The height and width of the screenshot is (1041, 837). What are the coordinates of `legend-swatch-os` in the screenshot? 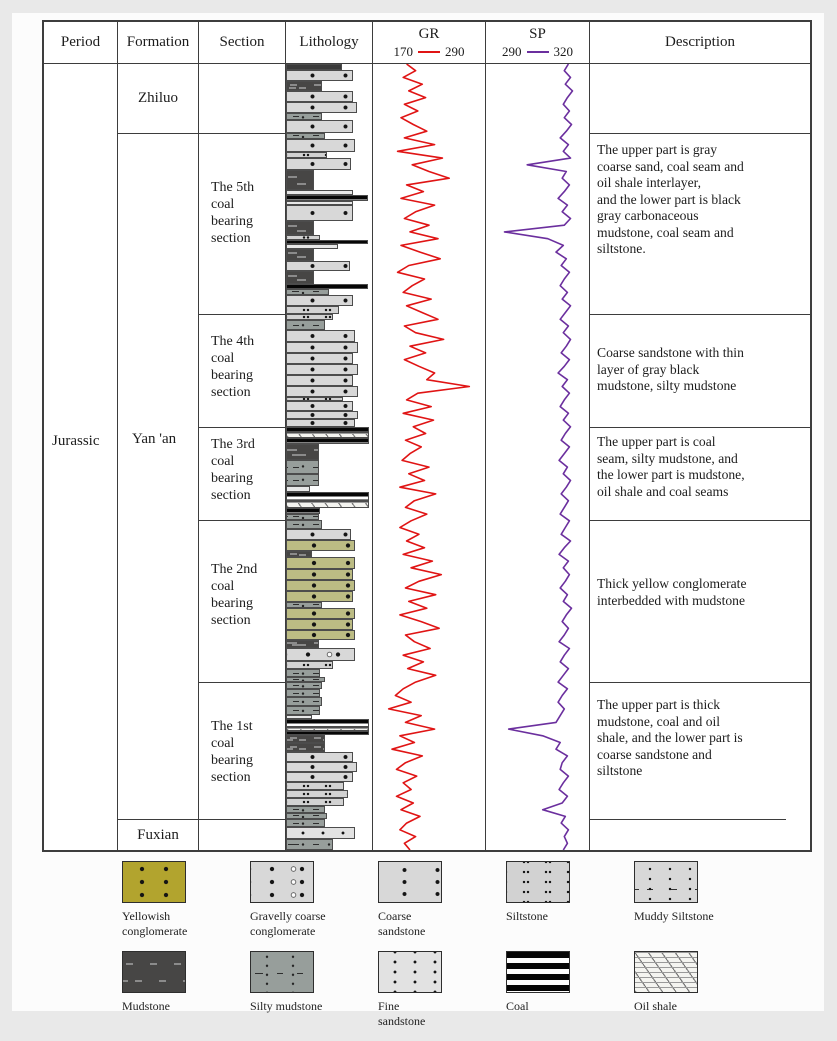 It's located at (666, 972).